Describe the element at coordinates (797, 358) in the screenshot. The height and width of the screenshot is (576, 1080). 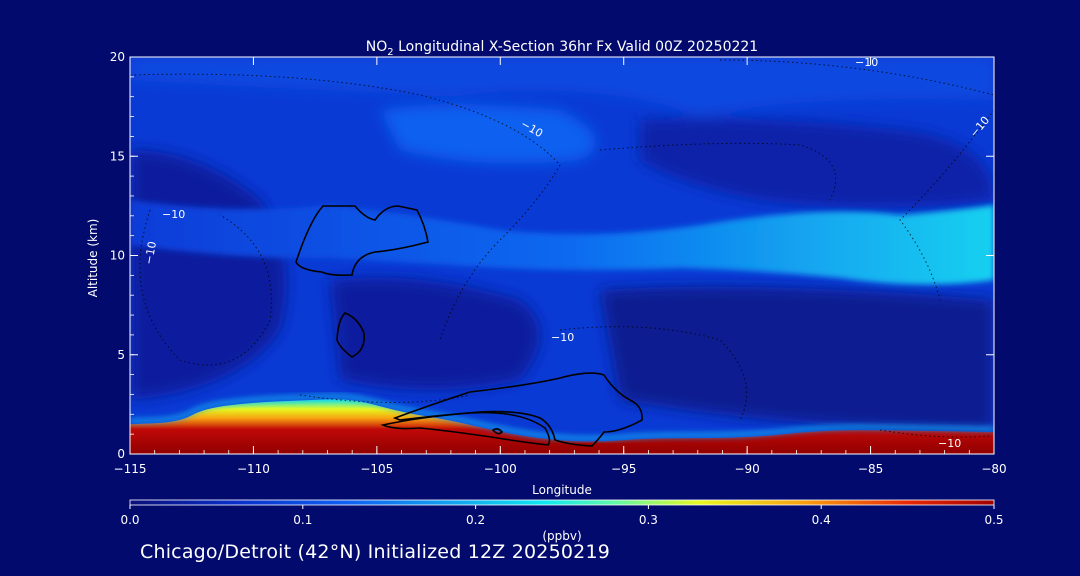
I see `lower-right-dark` at that location.